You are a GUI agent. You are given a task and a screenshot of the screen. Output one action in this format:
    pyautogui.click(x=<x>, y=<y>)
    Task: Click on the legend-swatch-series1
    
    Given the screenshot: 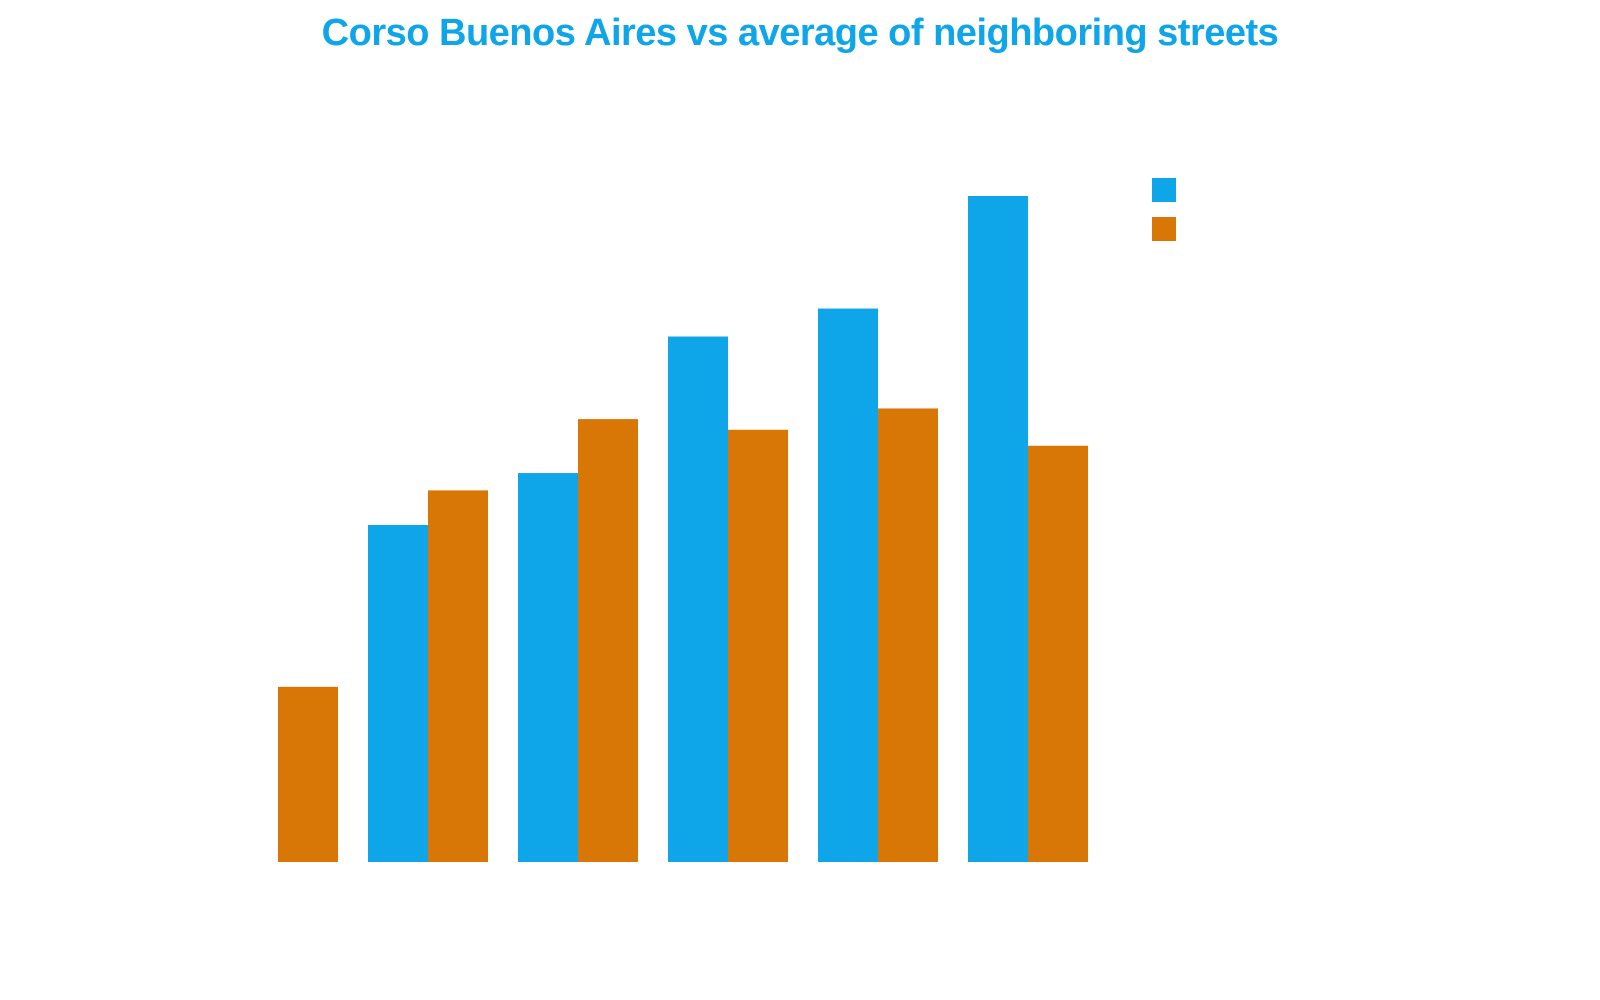 What is the action you would take?
    pyautogui.click(x=1164, y=190)
    